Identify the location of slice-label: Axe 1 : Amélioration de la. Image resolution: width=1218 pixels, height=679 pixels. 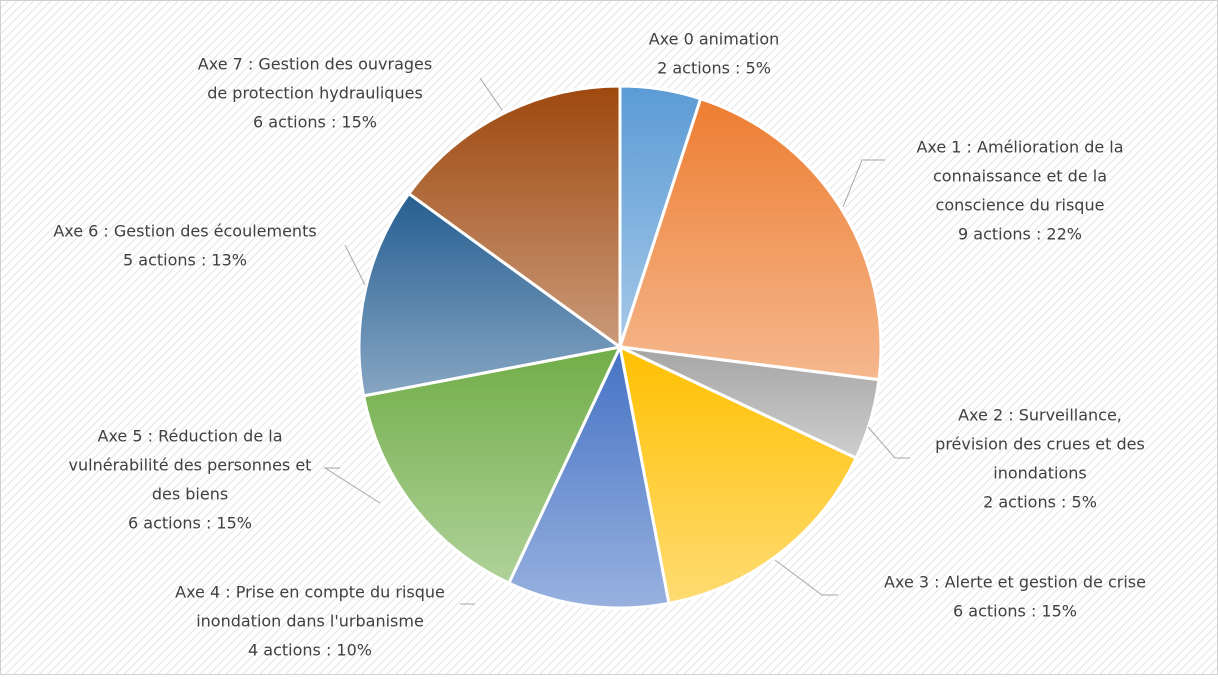
(1019, 147).